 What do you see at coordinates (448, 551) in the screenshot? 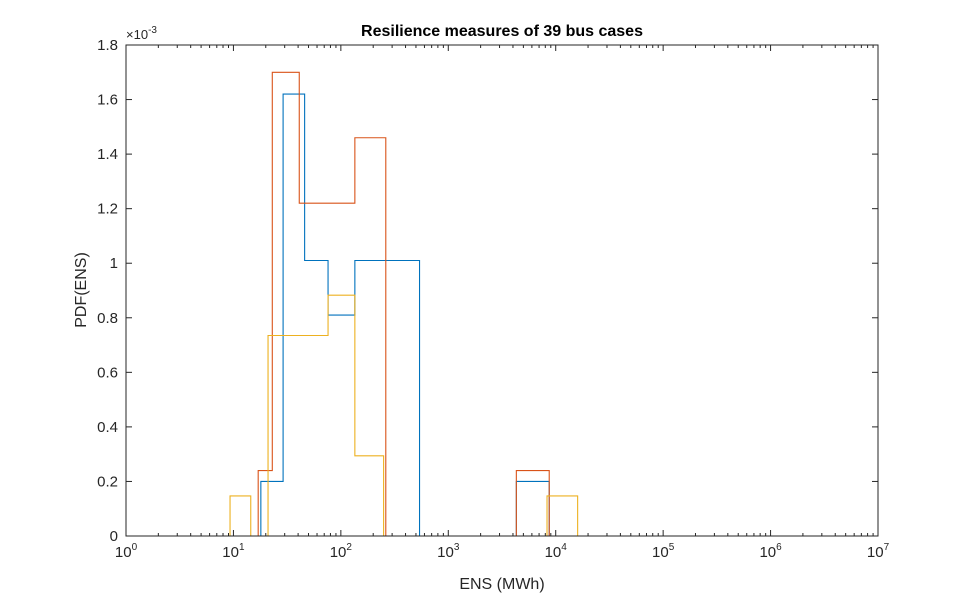
I see `x-tick-label: 10³` at bounding box center [448, 551].